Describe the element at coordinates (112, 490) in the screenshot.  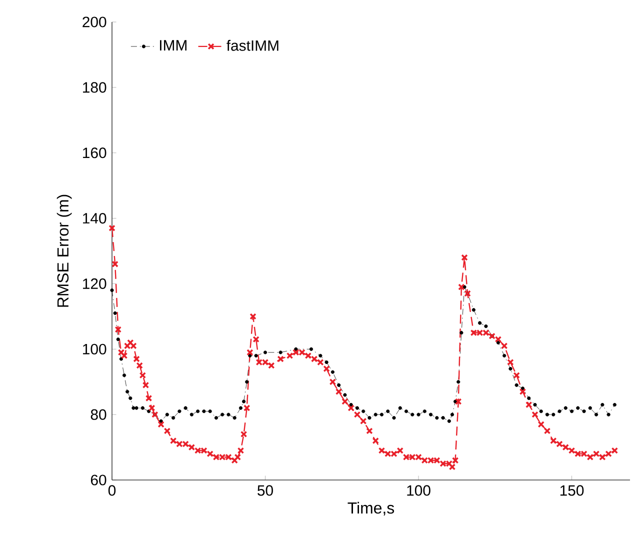
I see `x-tick-label: 0` at that location.